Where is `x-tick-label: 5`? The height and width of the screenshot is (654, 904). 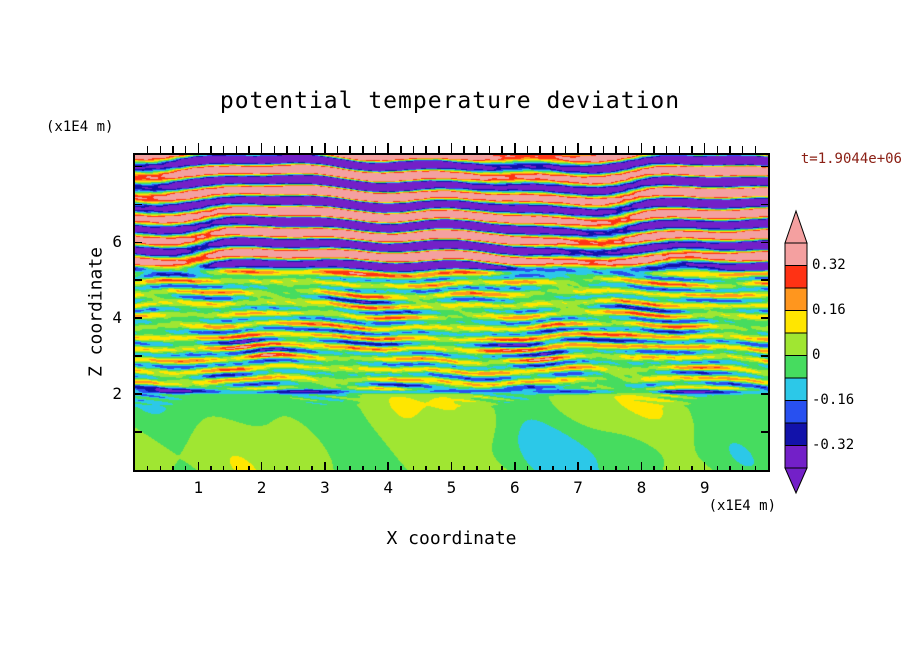 x-tick-label: 5 is located at coordinates (451, 487).